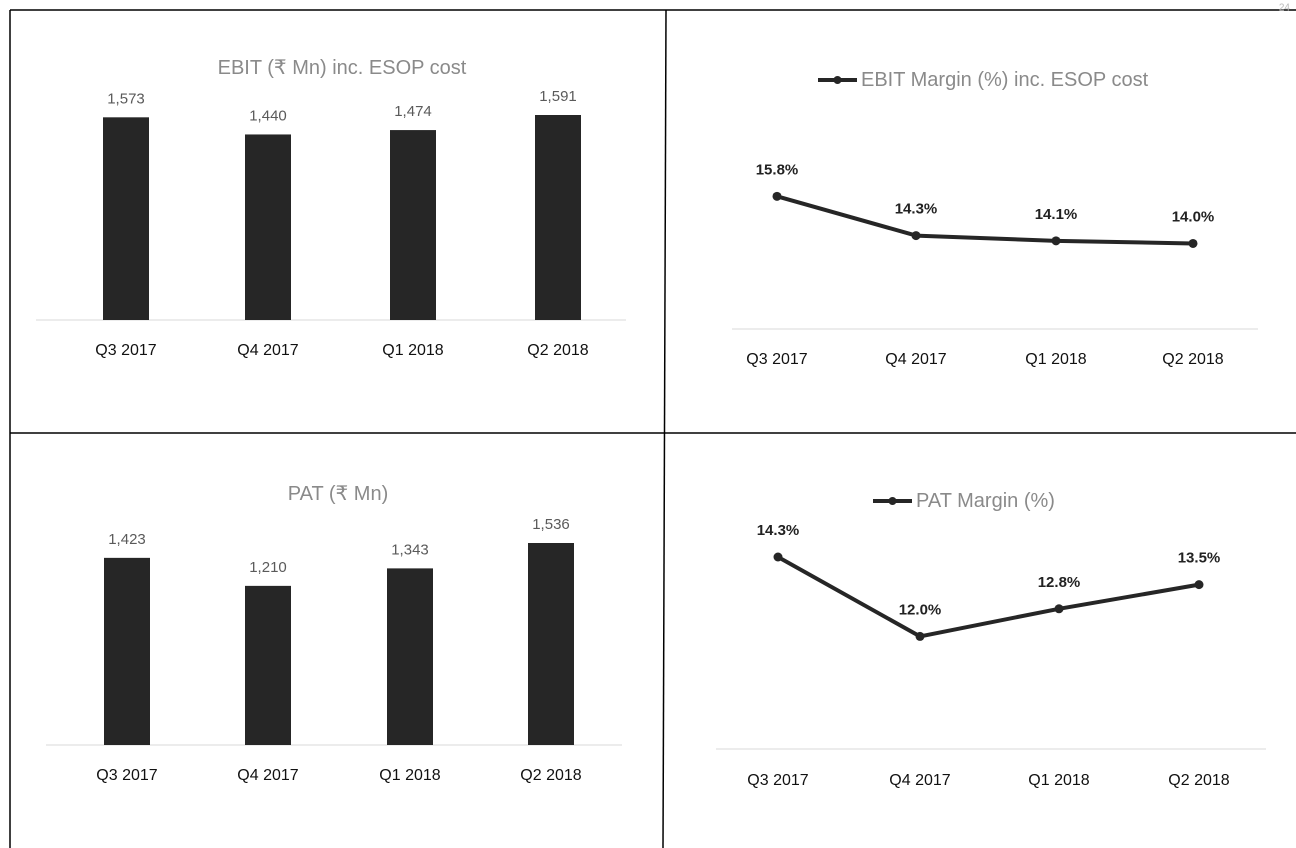 Image resolution: width=1296 pixels, height=848 pixels. I want to click on data-label: 12.0%, so click(920, 609).